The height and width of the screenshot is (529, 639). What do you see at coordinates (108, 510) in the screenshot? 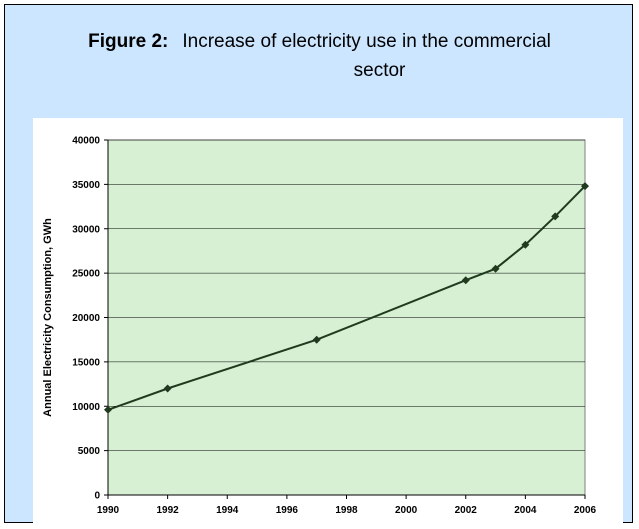
I see `x-tick-label: 1990` at bounding box center [108, 510].